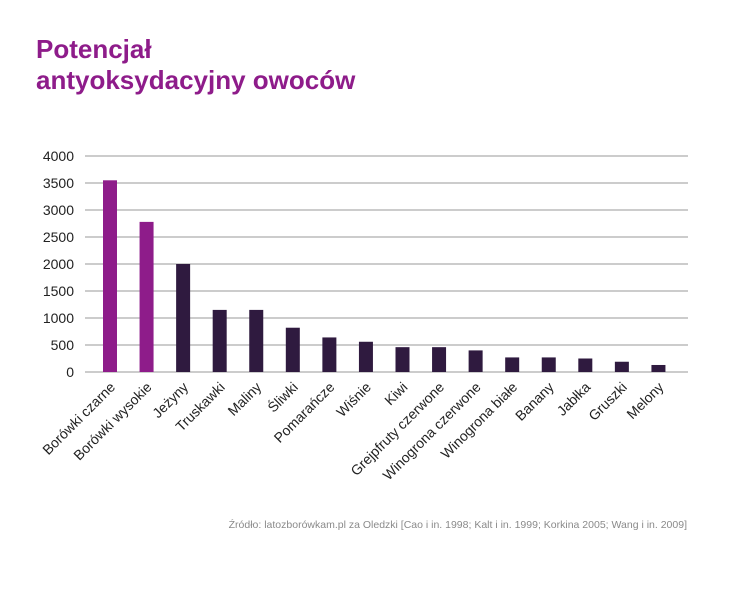 This screenshot has height=600, width=737. What do you see at coordinates (58, 318) in the screenshot?
I see `y-tick-label: 1000` at bounding box center [58, 318].